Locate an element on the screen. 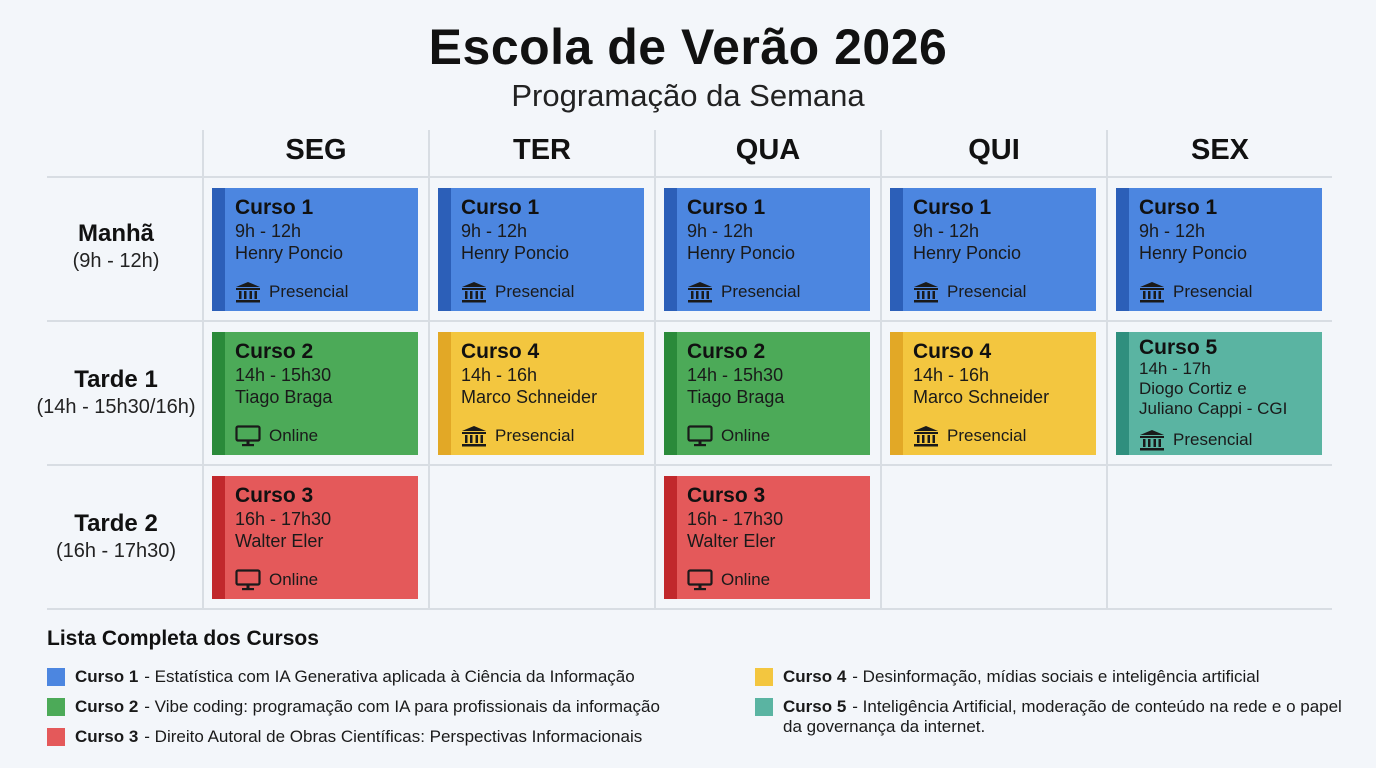 Image resolution: width=1376 pixels, height=768 pixels. course-card-qui-manha: Curso 1 9h - 12h Henry Poncio Presencial is located at coordinates (993, 249).